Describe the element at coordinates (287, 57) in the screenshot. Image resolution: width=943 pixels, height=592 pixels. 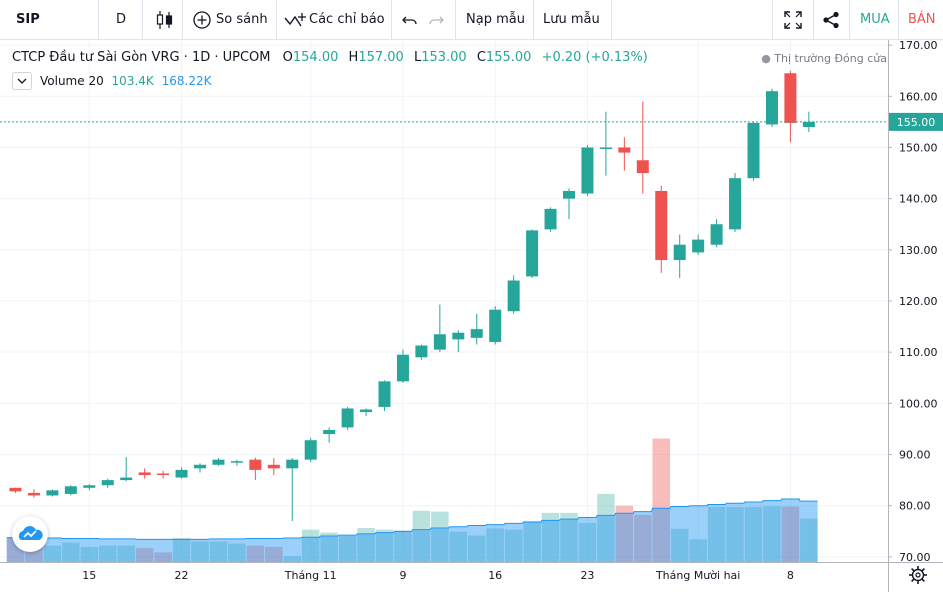
I see `open-label: O` at that location.